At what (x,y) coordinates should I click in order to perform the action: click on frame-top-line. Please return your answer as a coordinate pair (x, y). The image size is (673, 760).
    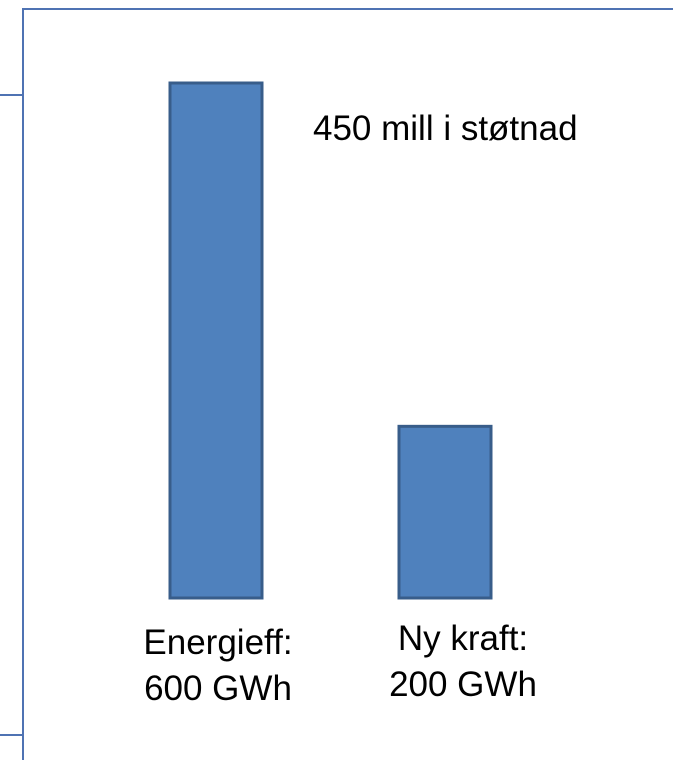
    Looking at the image, I should click on (347, 9).